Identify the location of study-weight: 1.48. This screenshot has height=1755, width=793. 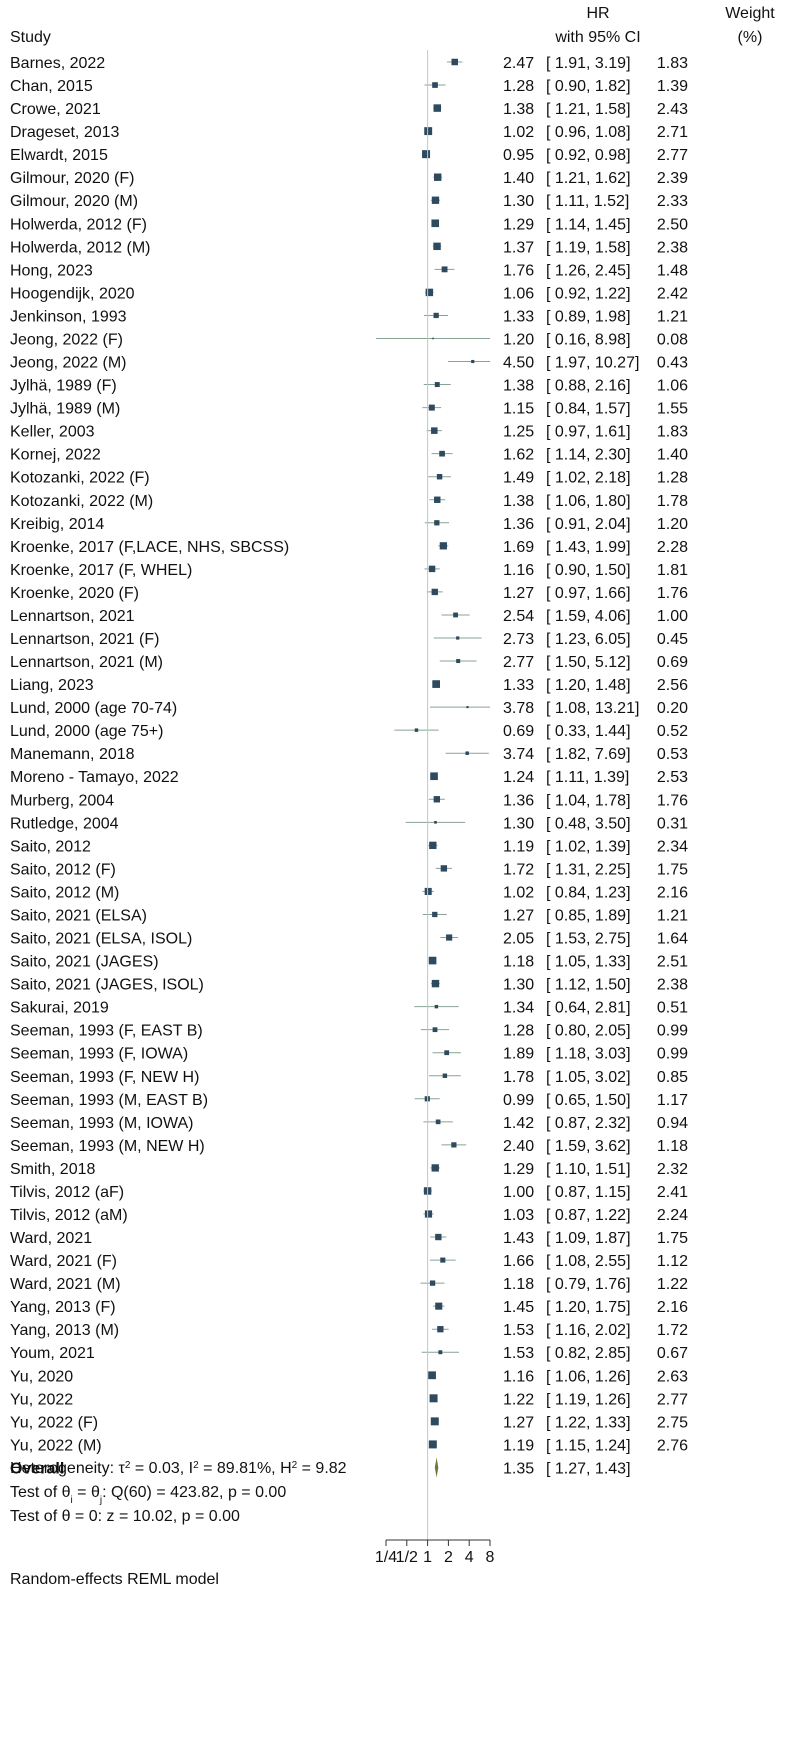
(672, 270).